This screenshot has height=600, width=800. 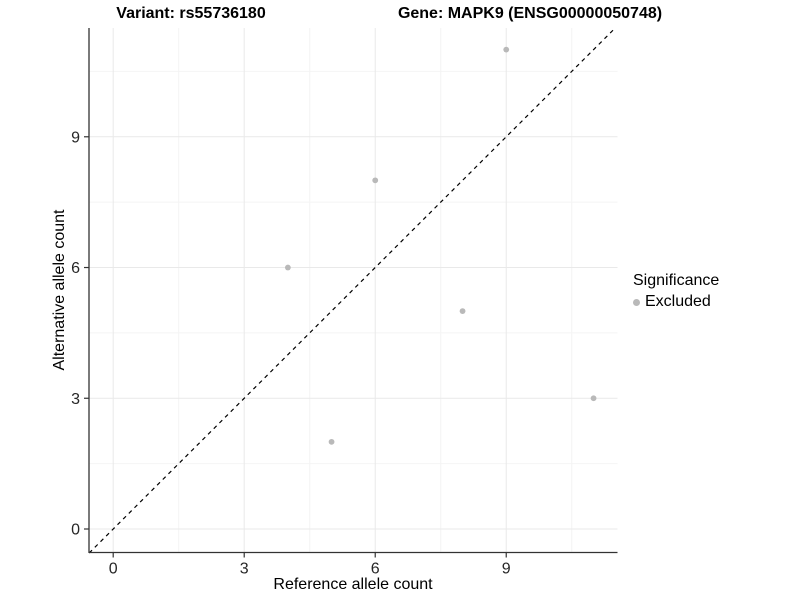 I want to click on legend-title: Significance, so click(x=676, y=280).